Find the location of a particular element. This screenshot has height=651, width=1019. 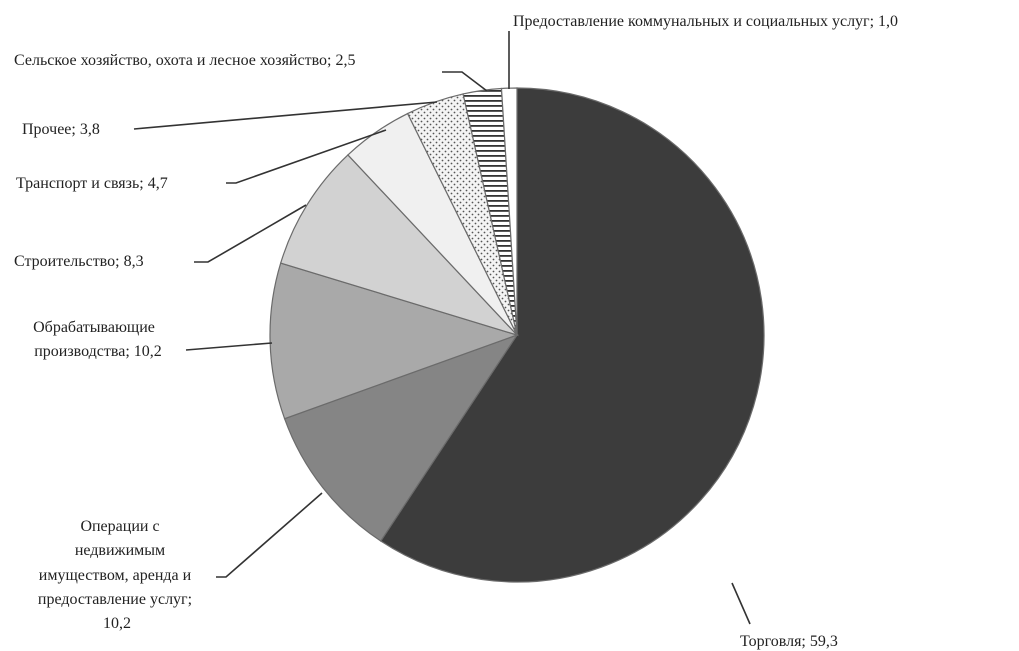

pie-slice-real-estate is located at coordinates (401, 437).